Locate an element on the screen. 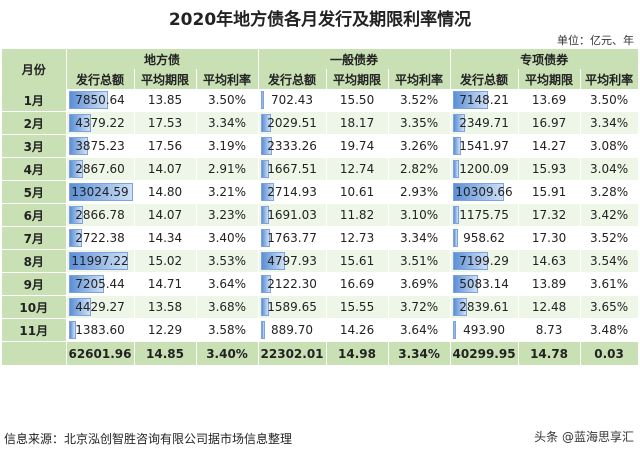  local-amount-value: 2722.38 is located at coordinates (100, 238).